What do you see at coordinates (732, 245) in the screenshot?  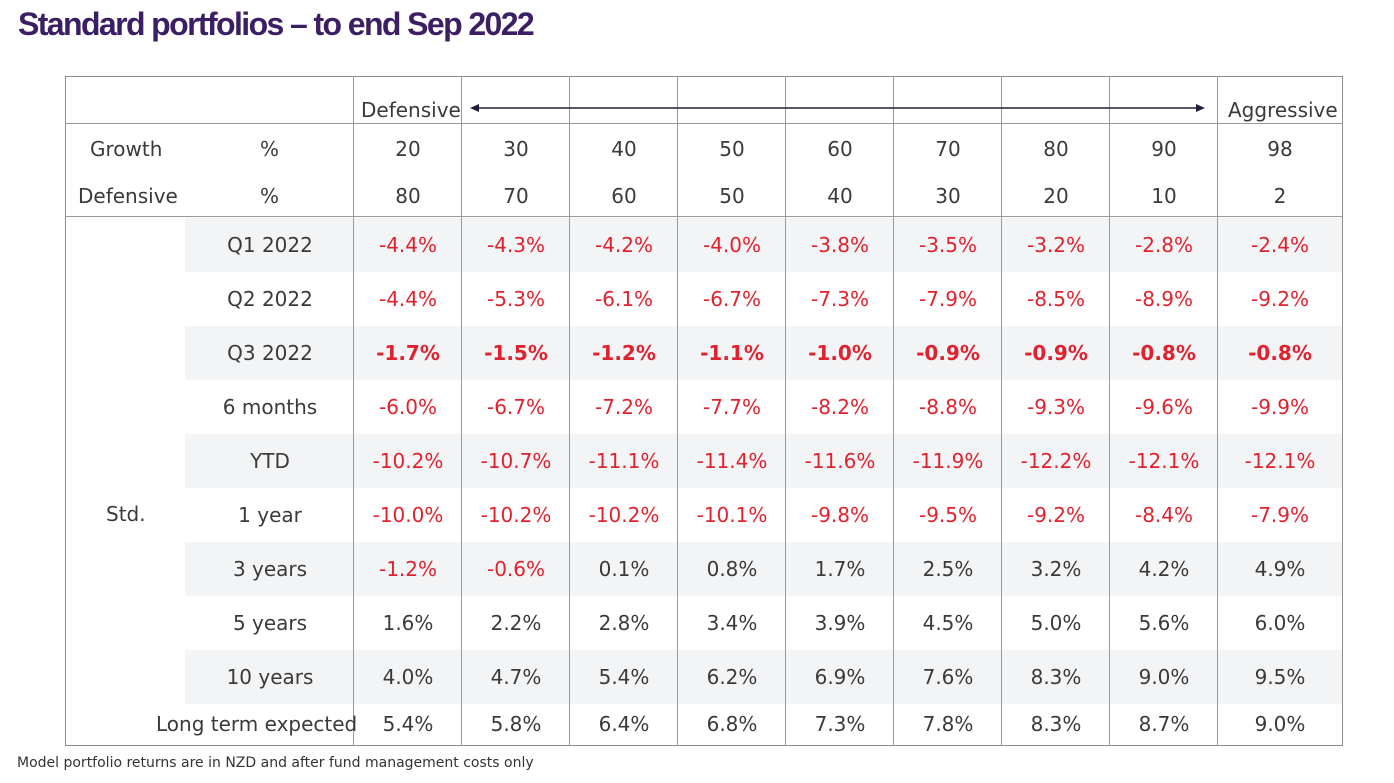 I see `return-value: -4.0%` at bounding box center [732, 245].